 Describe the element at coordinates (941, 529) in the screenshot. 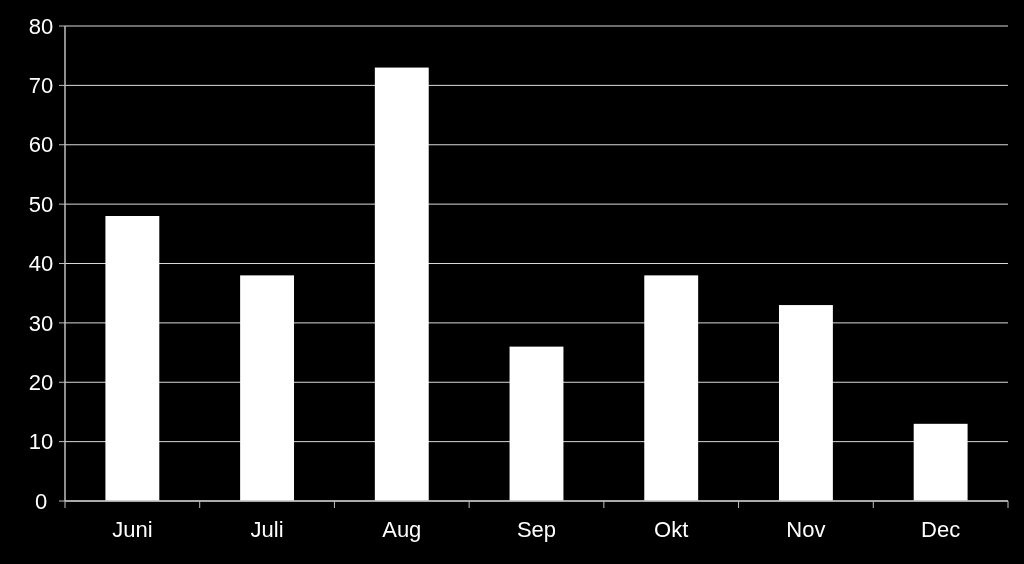

I see `x-tick-label: Dec` at that location.